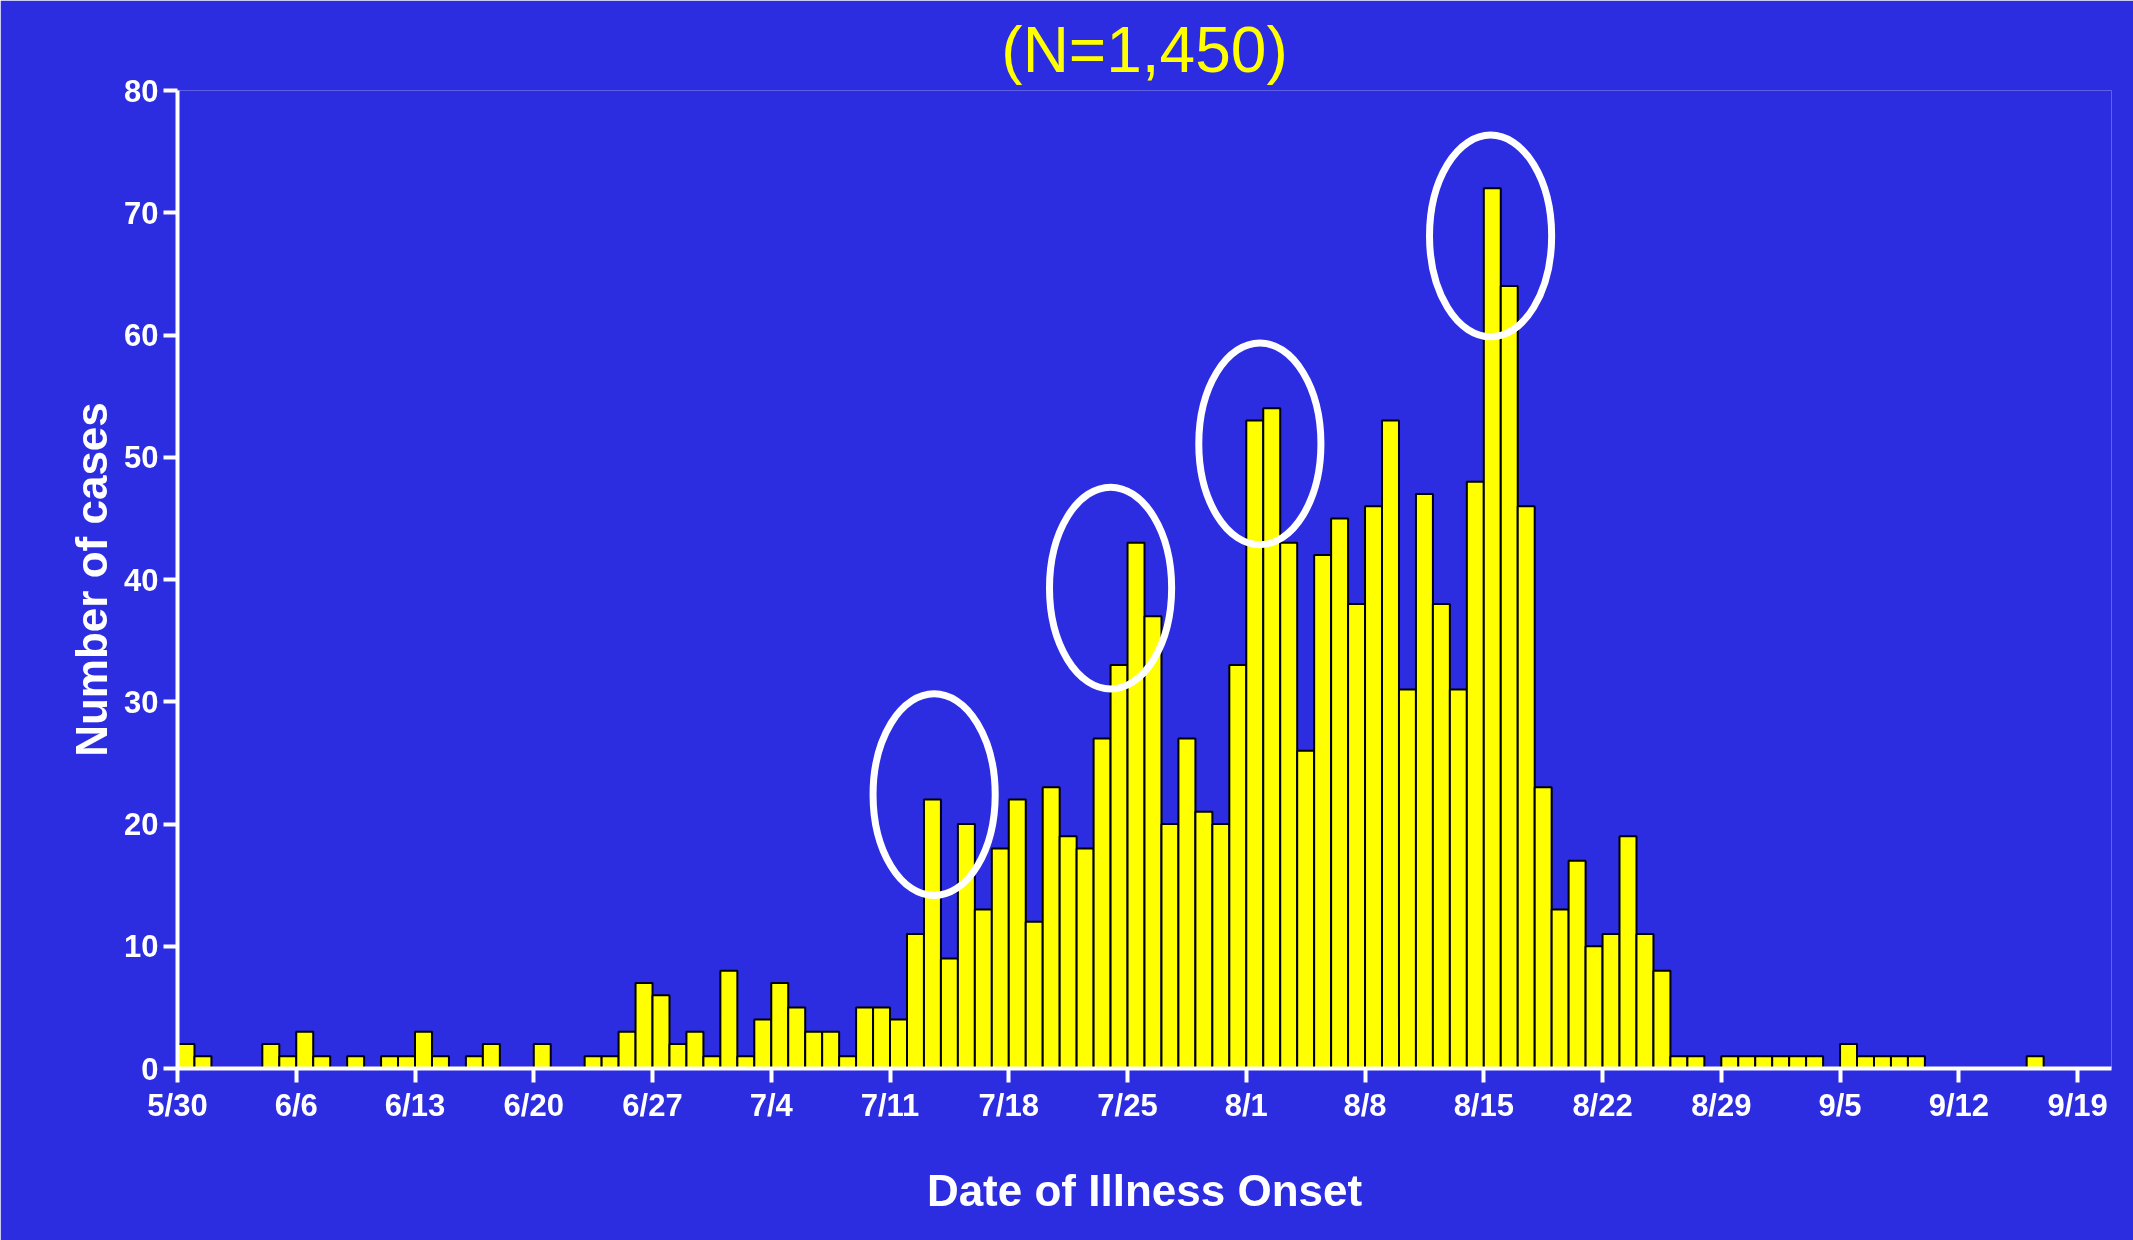 The image size is (2133, 1240). Describe the element at coordinates (1602, 1105) in the screenshot. I see `x-tick-label: 8/22` at that location.